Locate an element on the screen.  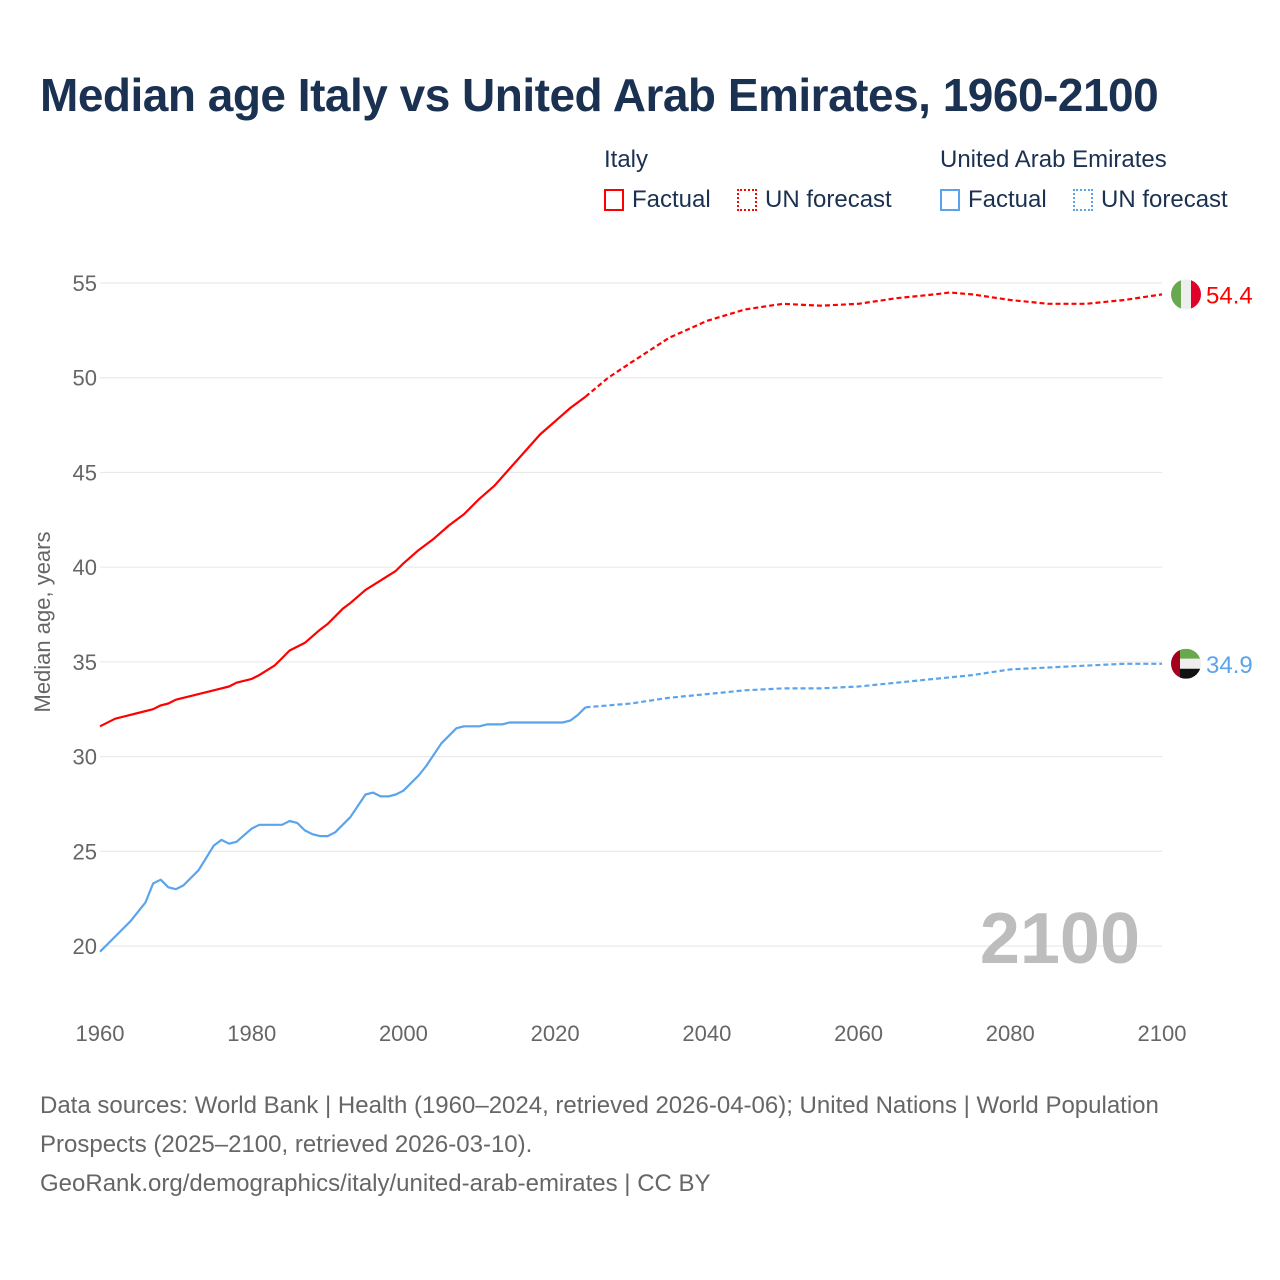
x-tick-label: 1960 is located at coordinates (100, 1033).